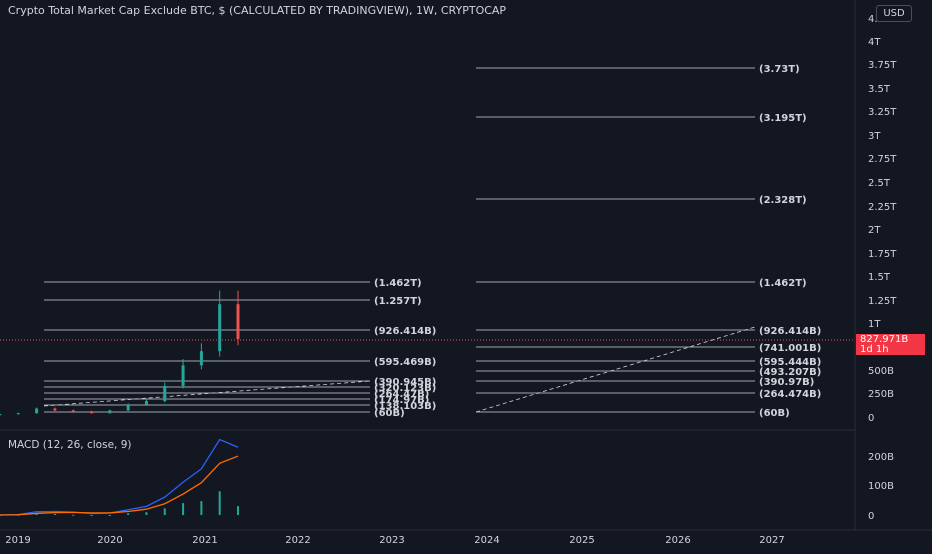  What do you see at coordinates (204, 540) in the screenshot?
I see `x-tick-label: 2021` at bounding box center [204, 540].